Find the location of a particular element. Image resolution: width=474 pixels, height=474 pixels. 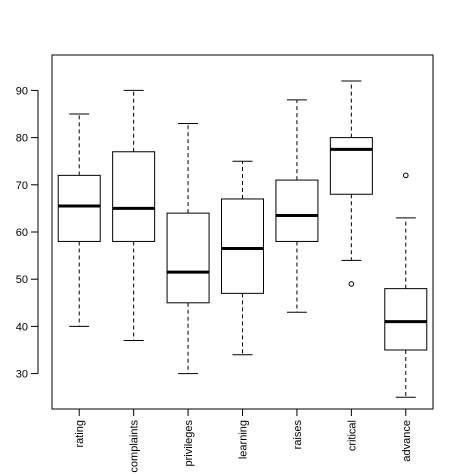

x-tick-label: complaints is located at coordinates (135, 446).